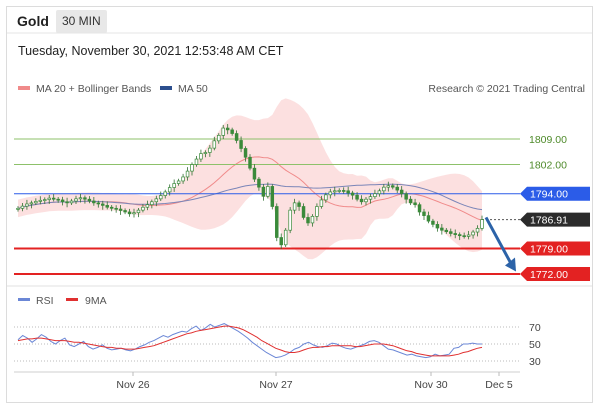 This screenshot has width=597, height=407. I want to click on level-tag-1794.00, so click(555, 193).